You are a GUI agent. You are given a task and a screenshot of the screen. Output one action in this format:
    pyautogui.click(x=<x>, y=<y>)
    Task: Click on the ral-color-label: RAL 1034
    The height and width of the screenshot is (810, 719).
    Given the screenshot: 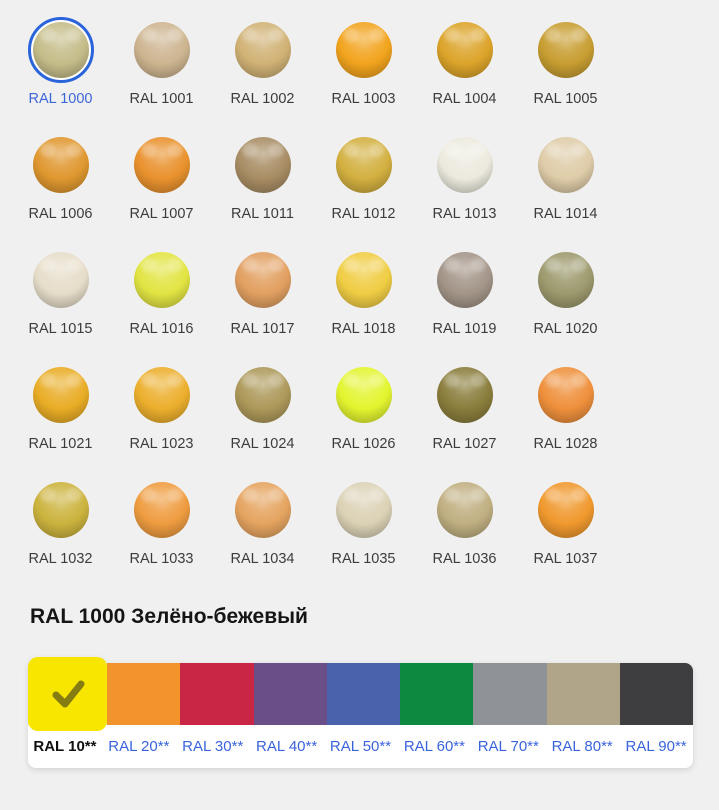 What is the action you would take?
    pyautogui.click(x=262, y=559)
    